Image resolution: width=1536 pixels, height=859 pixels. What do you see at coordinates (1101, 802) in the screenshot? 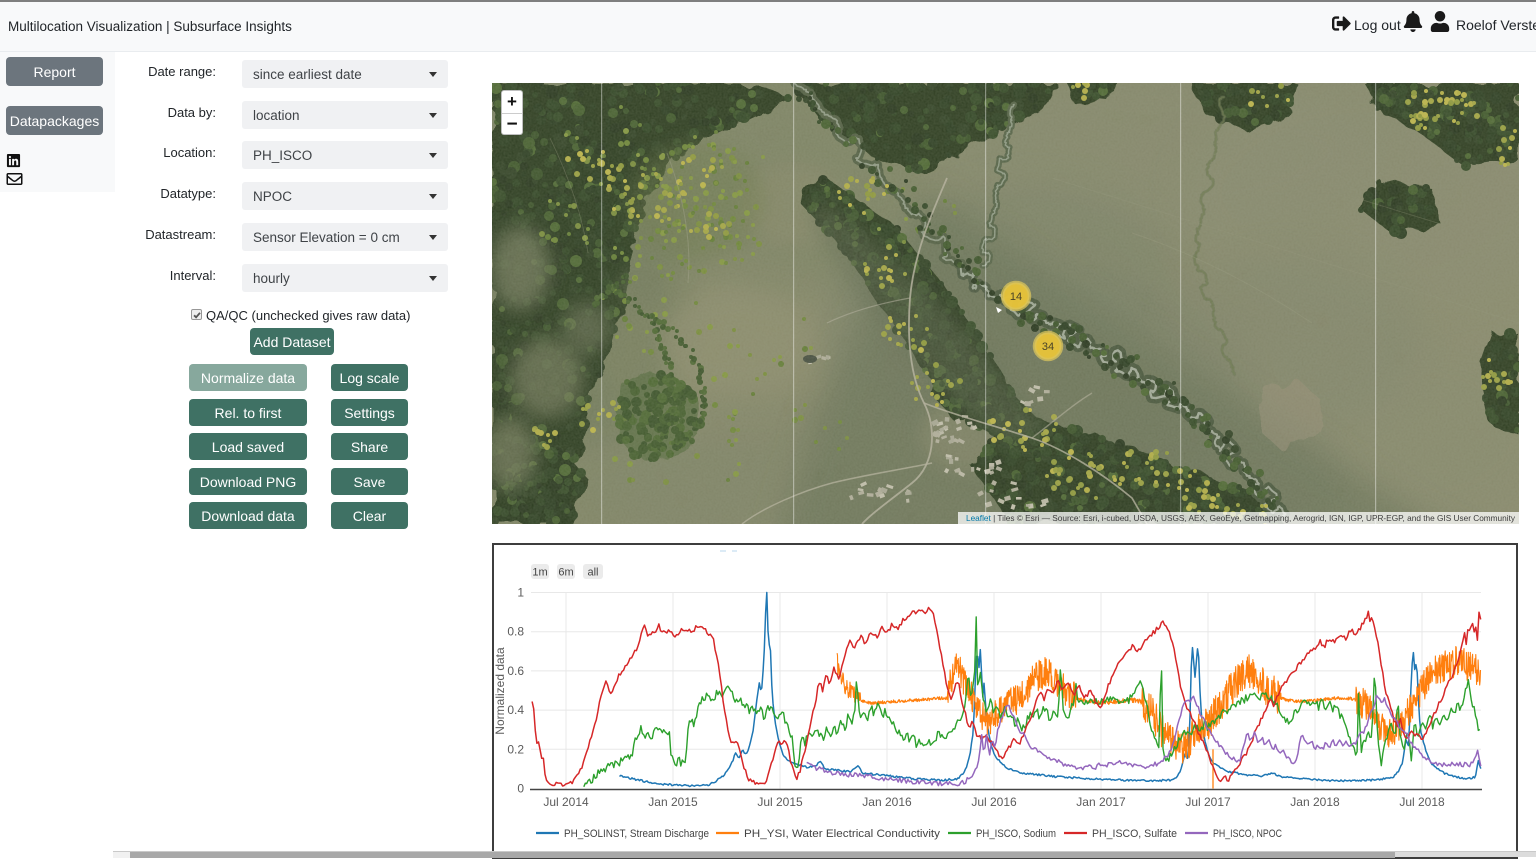
I see `svg-text: Jan 2017` at bounding box center [1101, 802].